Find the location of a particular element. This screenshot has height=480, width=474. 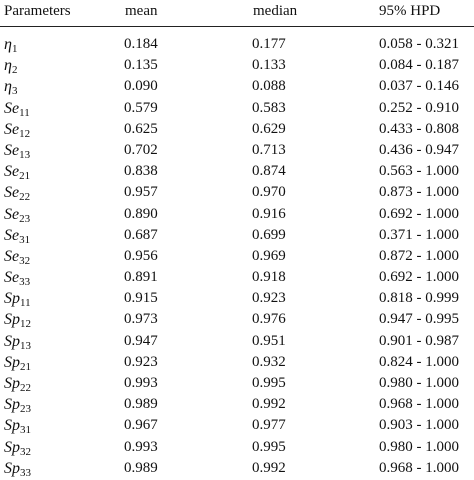

median-cell: 0.874 is located at coordinates (269, 171).